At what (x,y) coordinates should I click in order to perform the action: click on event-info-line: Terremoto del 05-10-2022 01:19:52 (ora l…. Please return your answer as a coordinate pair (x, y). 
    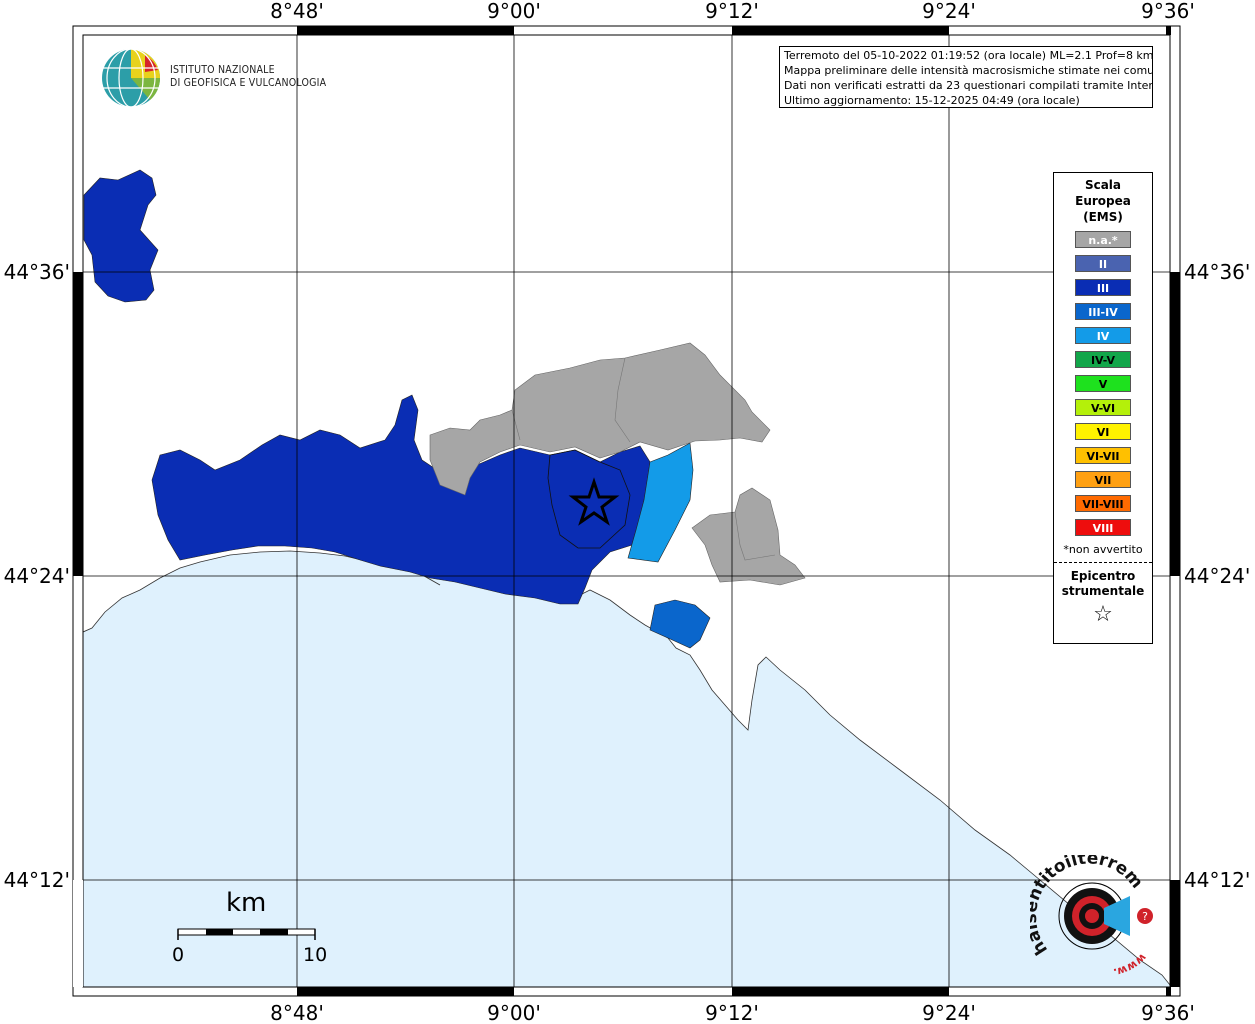
    Looking at the image, I should click on (968, 55).